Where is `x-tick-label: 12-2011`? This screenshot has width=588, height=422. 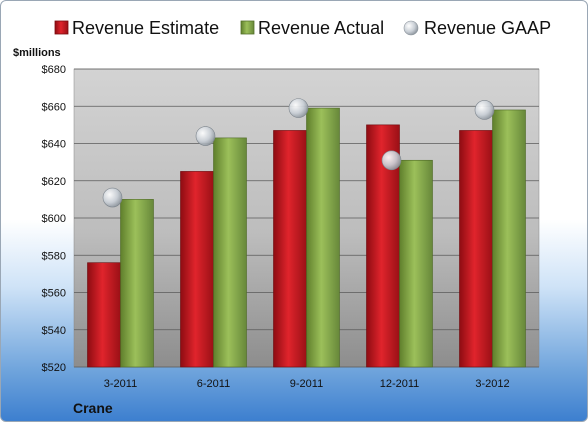 x-tick-label: 12-2011 is located at coordinates (400, 384).